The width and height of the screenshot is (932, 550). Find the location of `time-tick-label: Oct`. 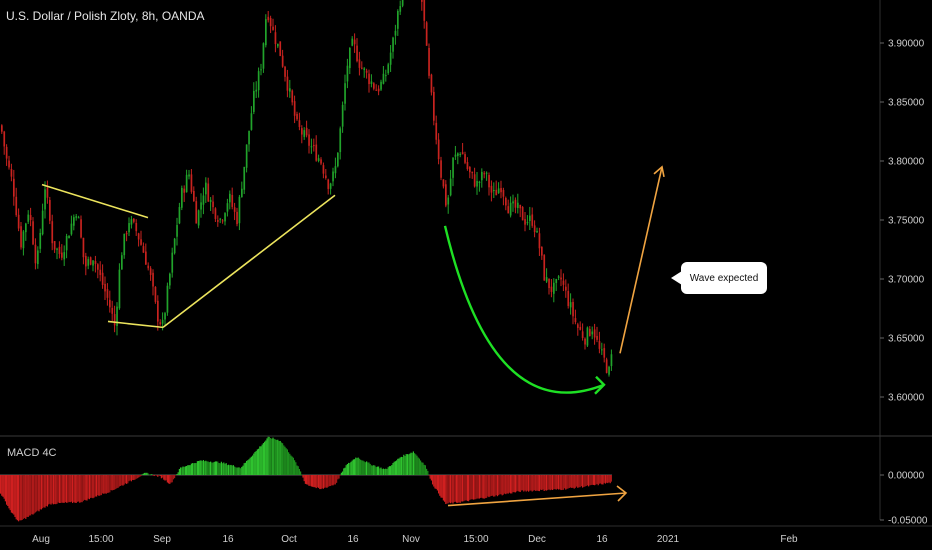

time-tick-label: Oct is located at coordinates (289, 539).